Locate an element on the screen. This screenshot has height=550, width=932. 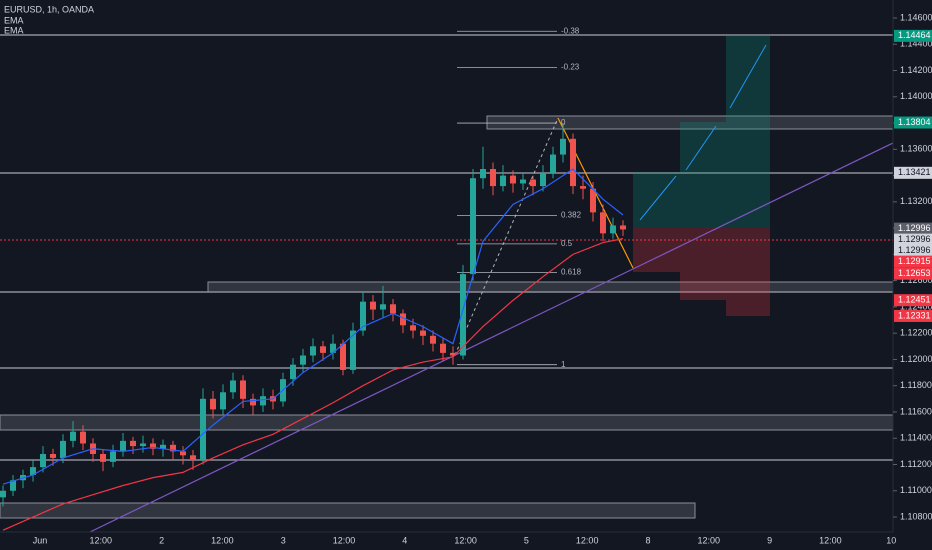
y-tick-label: 1.13200 is located at coordinates (916, 201).